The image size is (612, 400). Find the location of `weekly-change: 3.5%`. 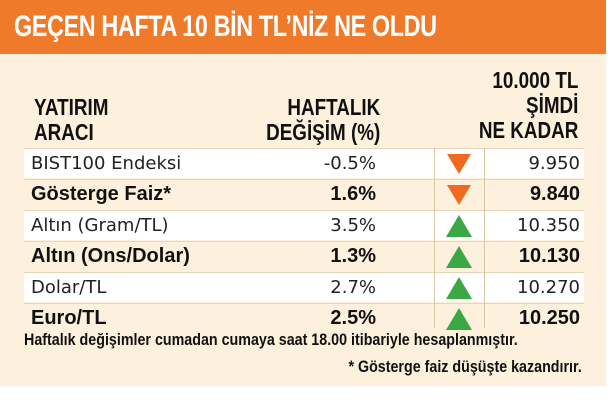

weekly-change: 3.5% is located at coordinates (353, 225).